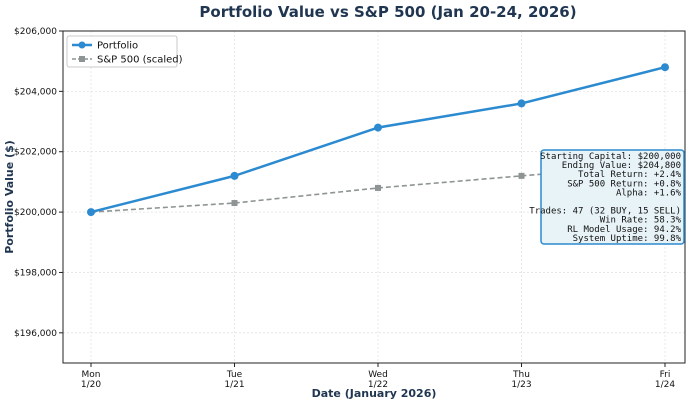 This screenshot has height=405, width=700. Describe the element at coordinates (35, 32) in the screenshot. I see `y-tick-label: $206,000` at that location.